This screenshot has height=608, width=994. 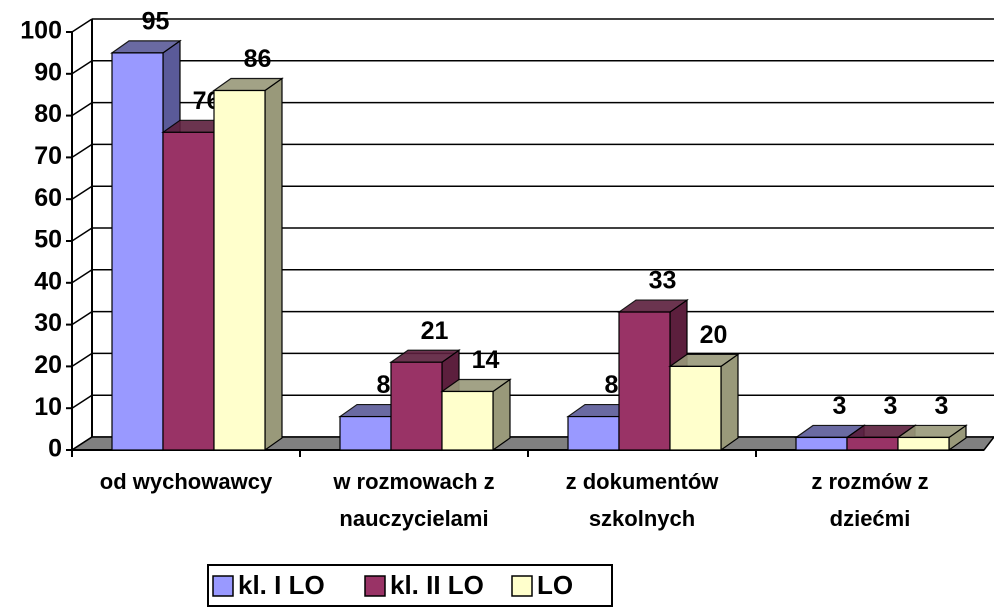 What do you see at coordinates (48, 114) in the screenshot?
I see `y-tick-label: 80` at bounding box center [48, 114].